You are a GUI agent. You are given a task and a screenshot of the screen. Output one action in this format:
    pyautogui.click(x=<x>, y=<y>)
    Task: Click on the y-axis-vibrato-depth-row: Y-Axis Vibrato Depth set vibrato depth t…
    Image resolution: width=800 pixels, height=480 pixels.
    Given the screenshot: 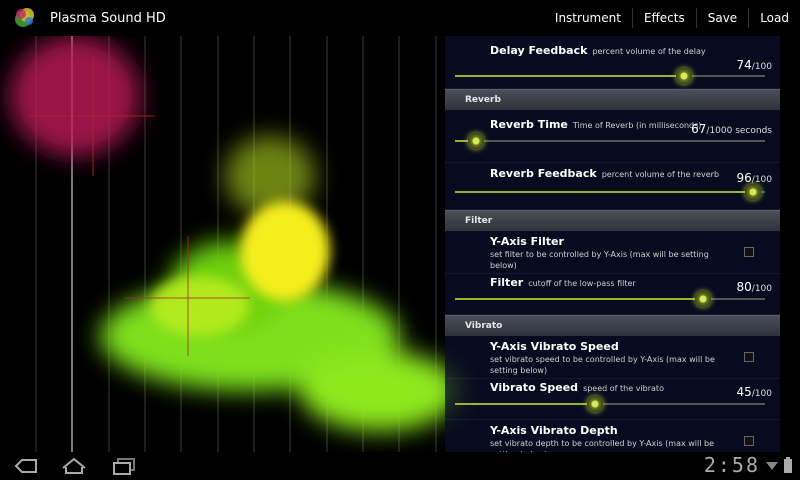 What is the action you would take?
    pyautogui.click(x=612, y=436)
    